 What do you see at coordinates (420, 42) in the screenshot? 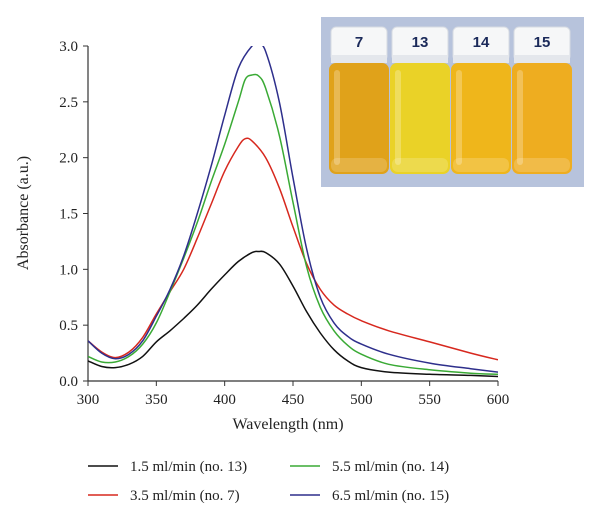
I see `vial-label: 13` at bounding box center [420, 42].